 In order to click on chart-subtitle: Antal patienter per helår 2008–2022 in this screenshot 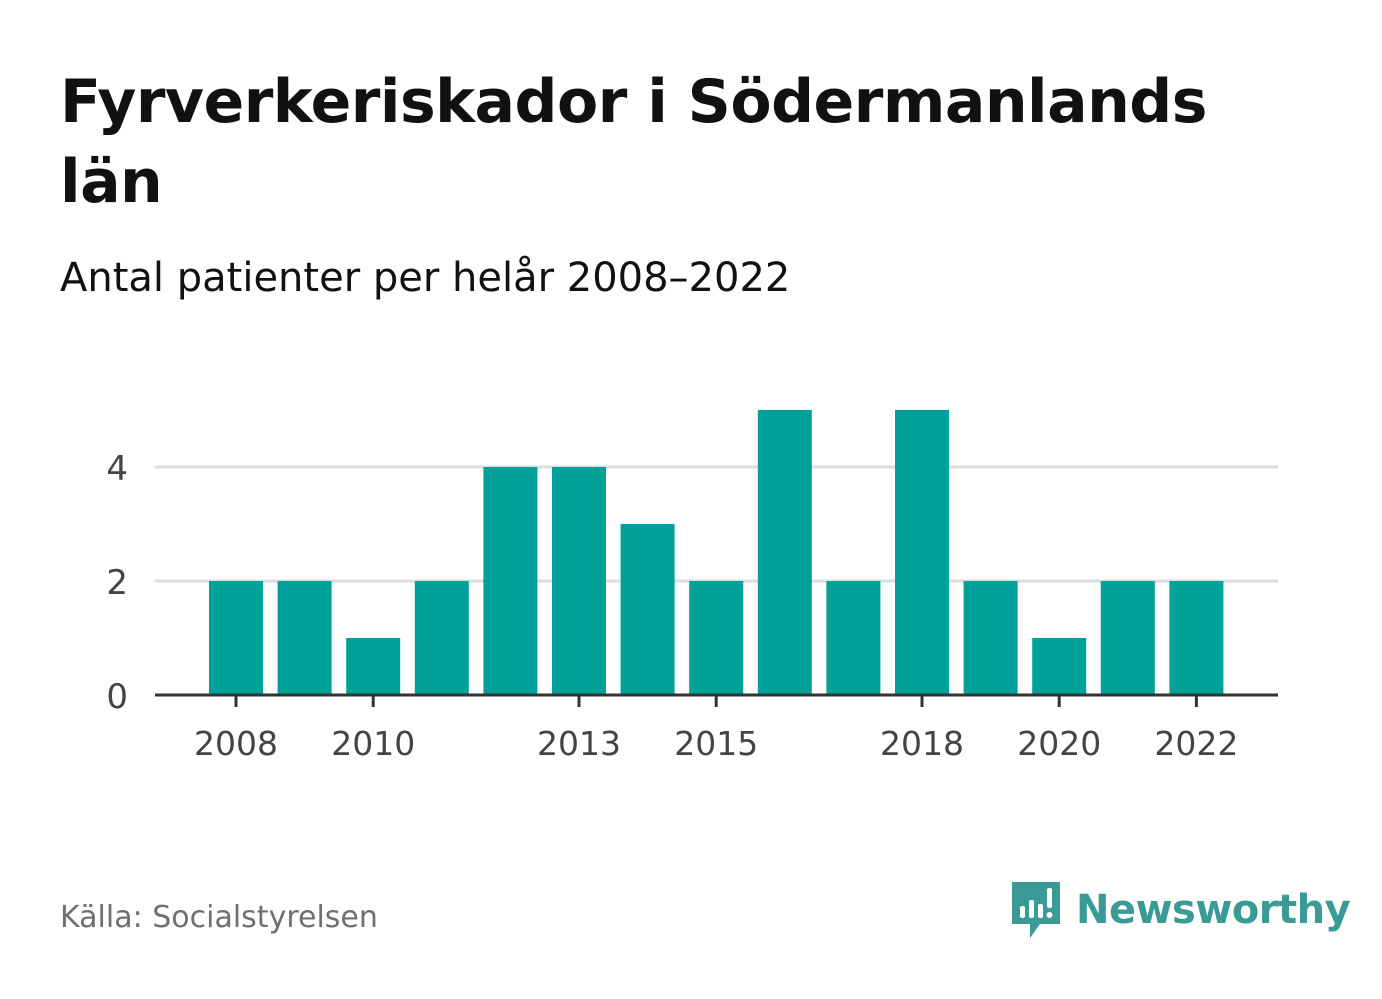, I will do `click(425, 278)`.